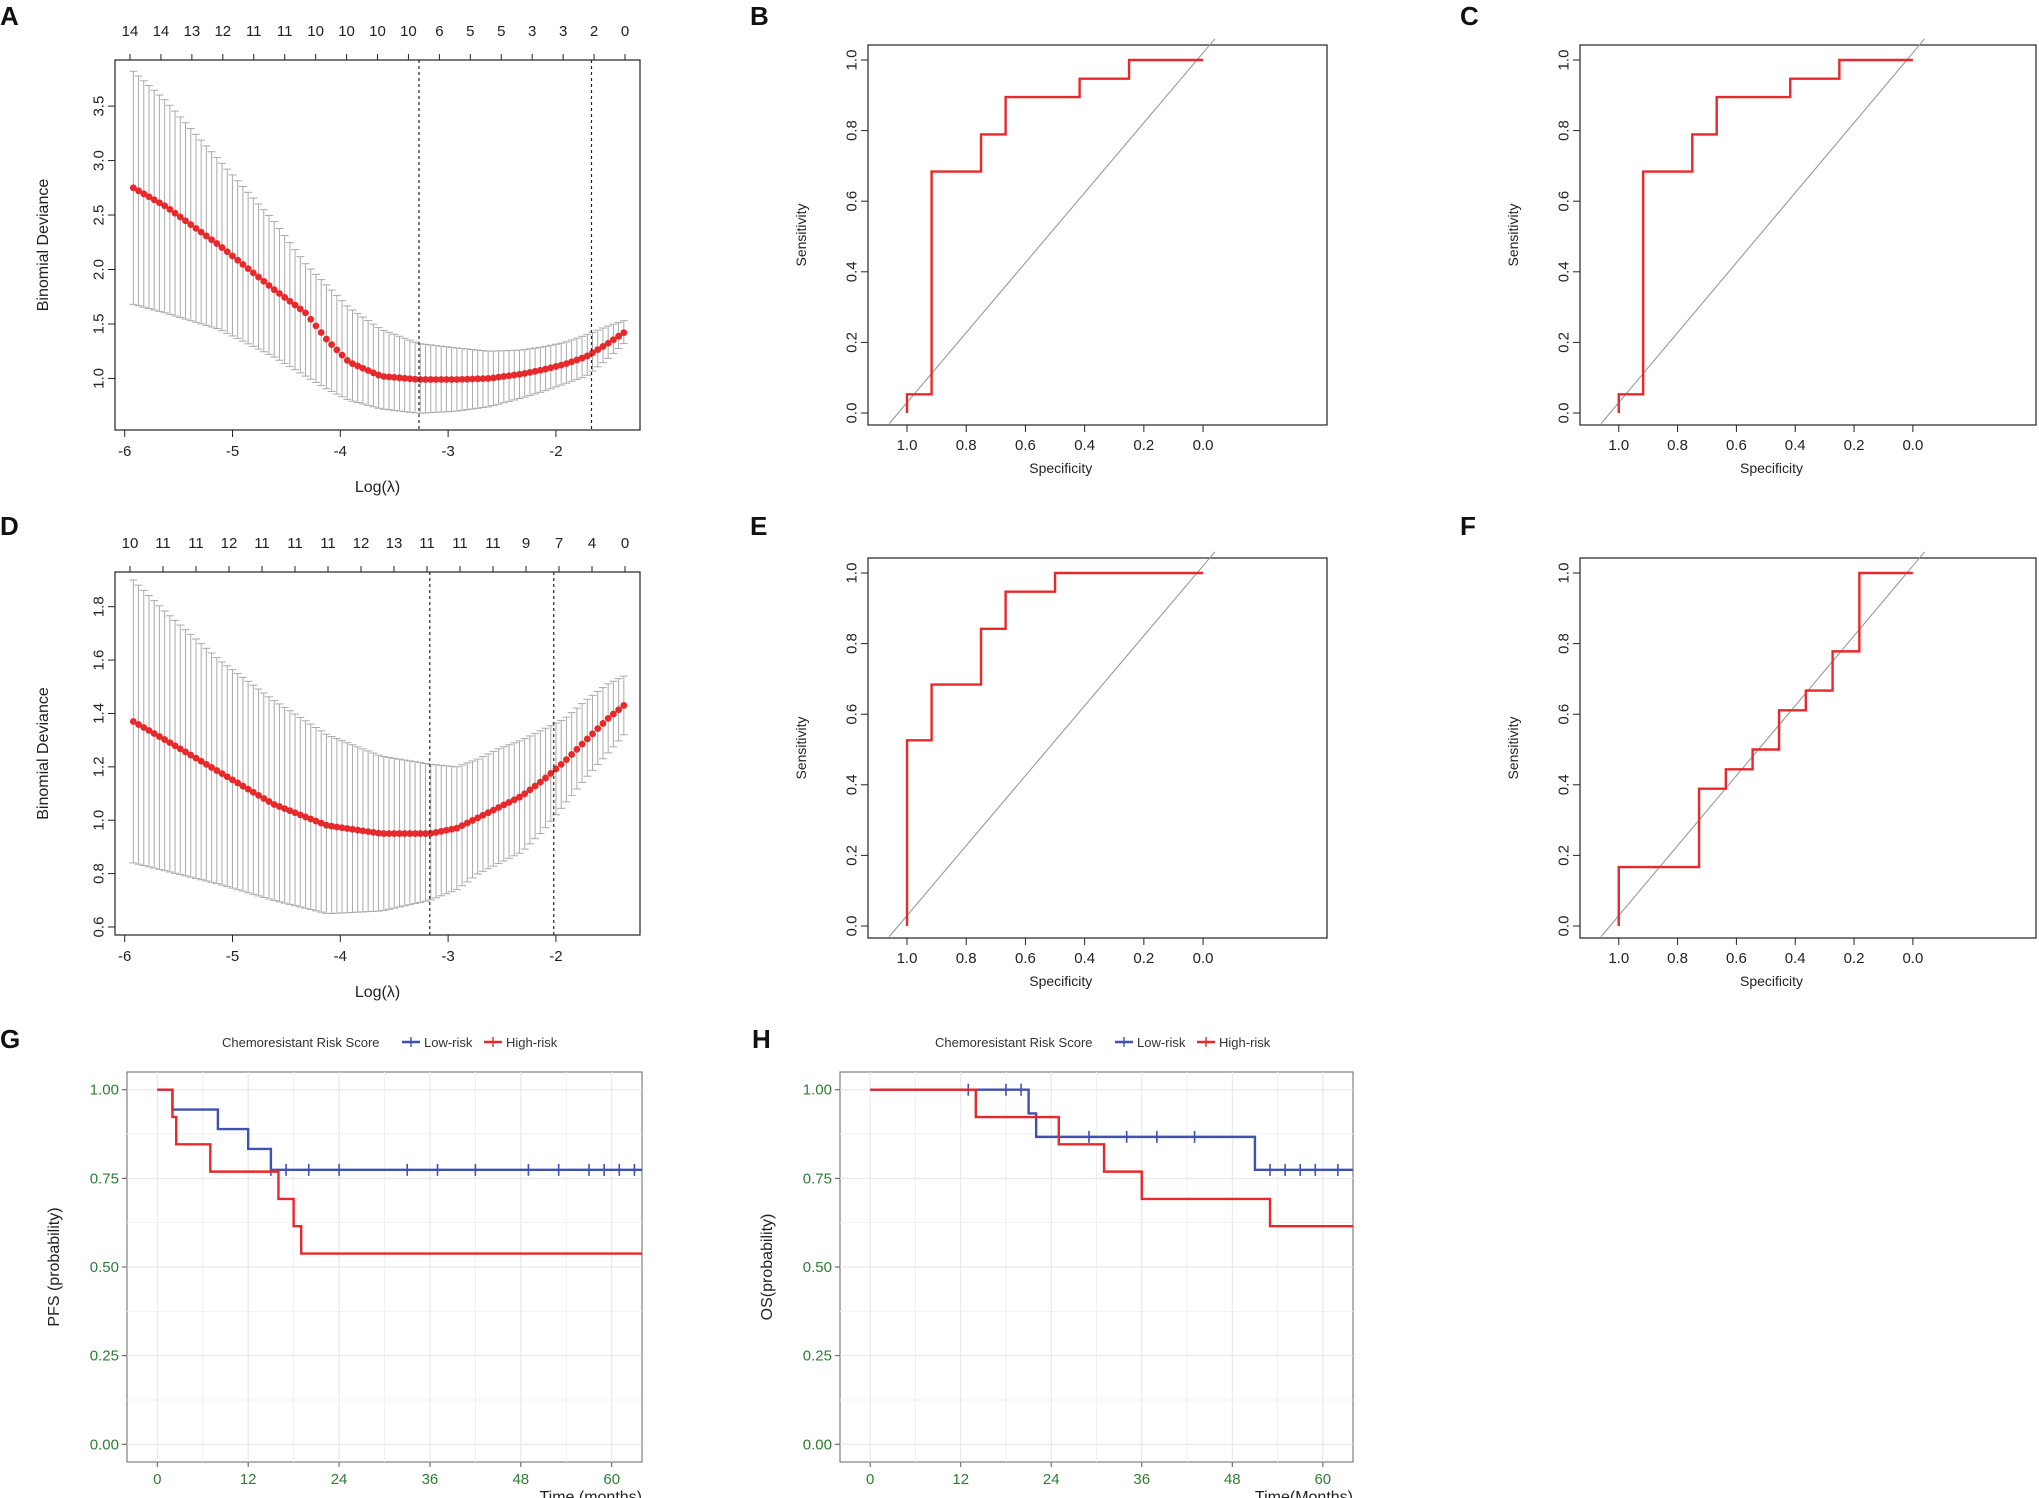 The height and width of the screenshot is (1498, 2039). I want to click on y-axis-title: OS(probability), so click(767, 1267).